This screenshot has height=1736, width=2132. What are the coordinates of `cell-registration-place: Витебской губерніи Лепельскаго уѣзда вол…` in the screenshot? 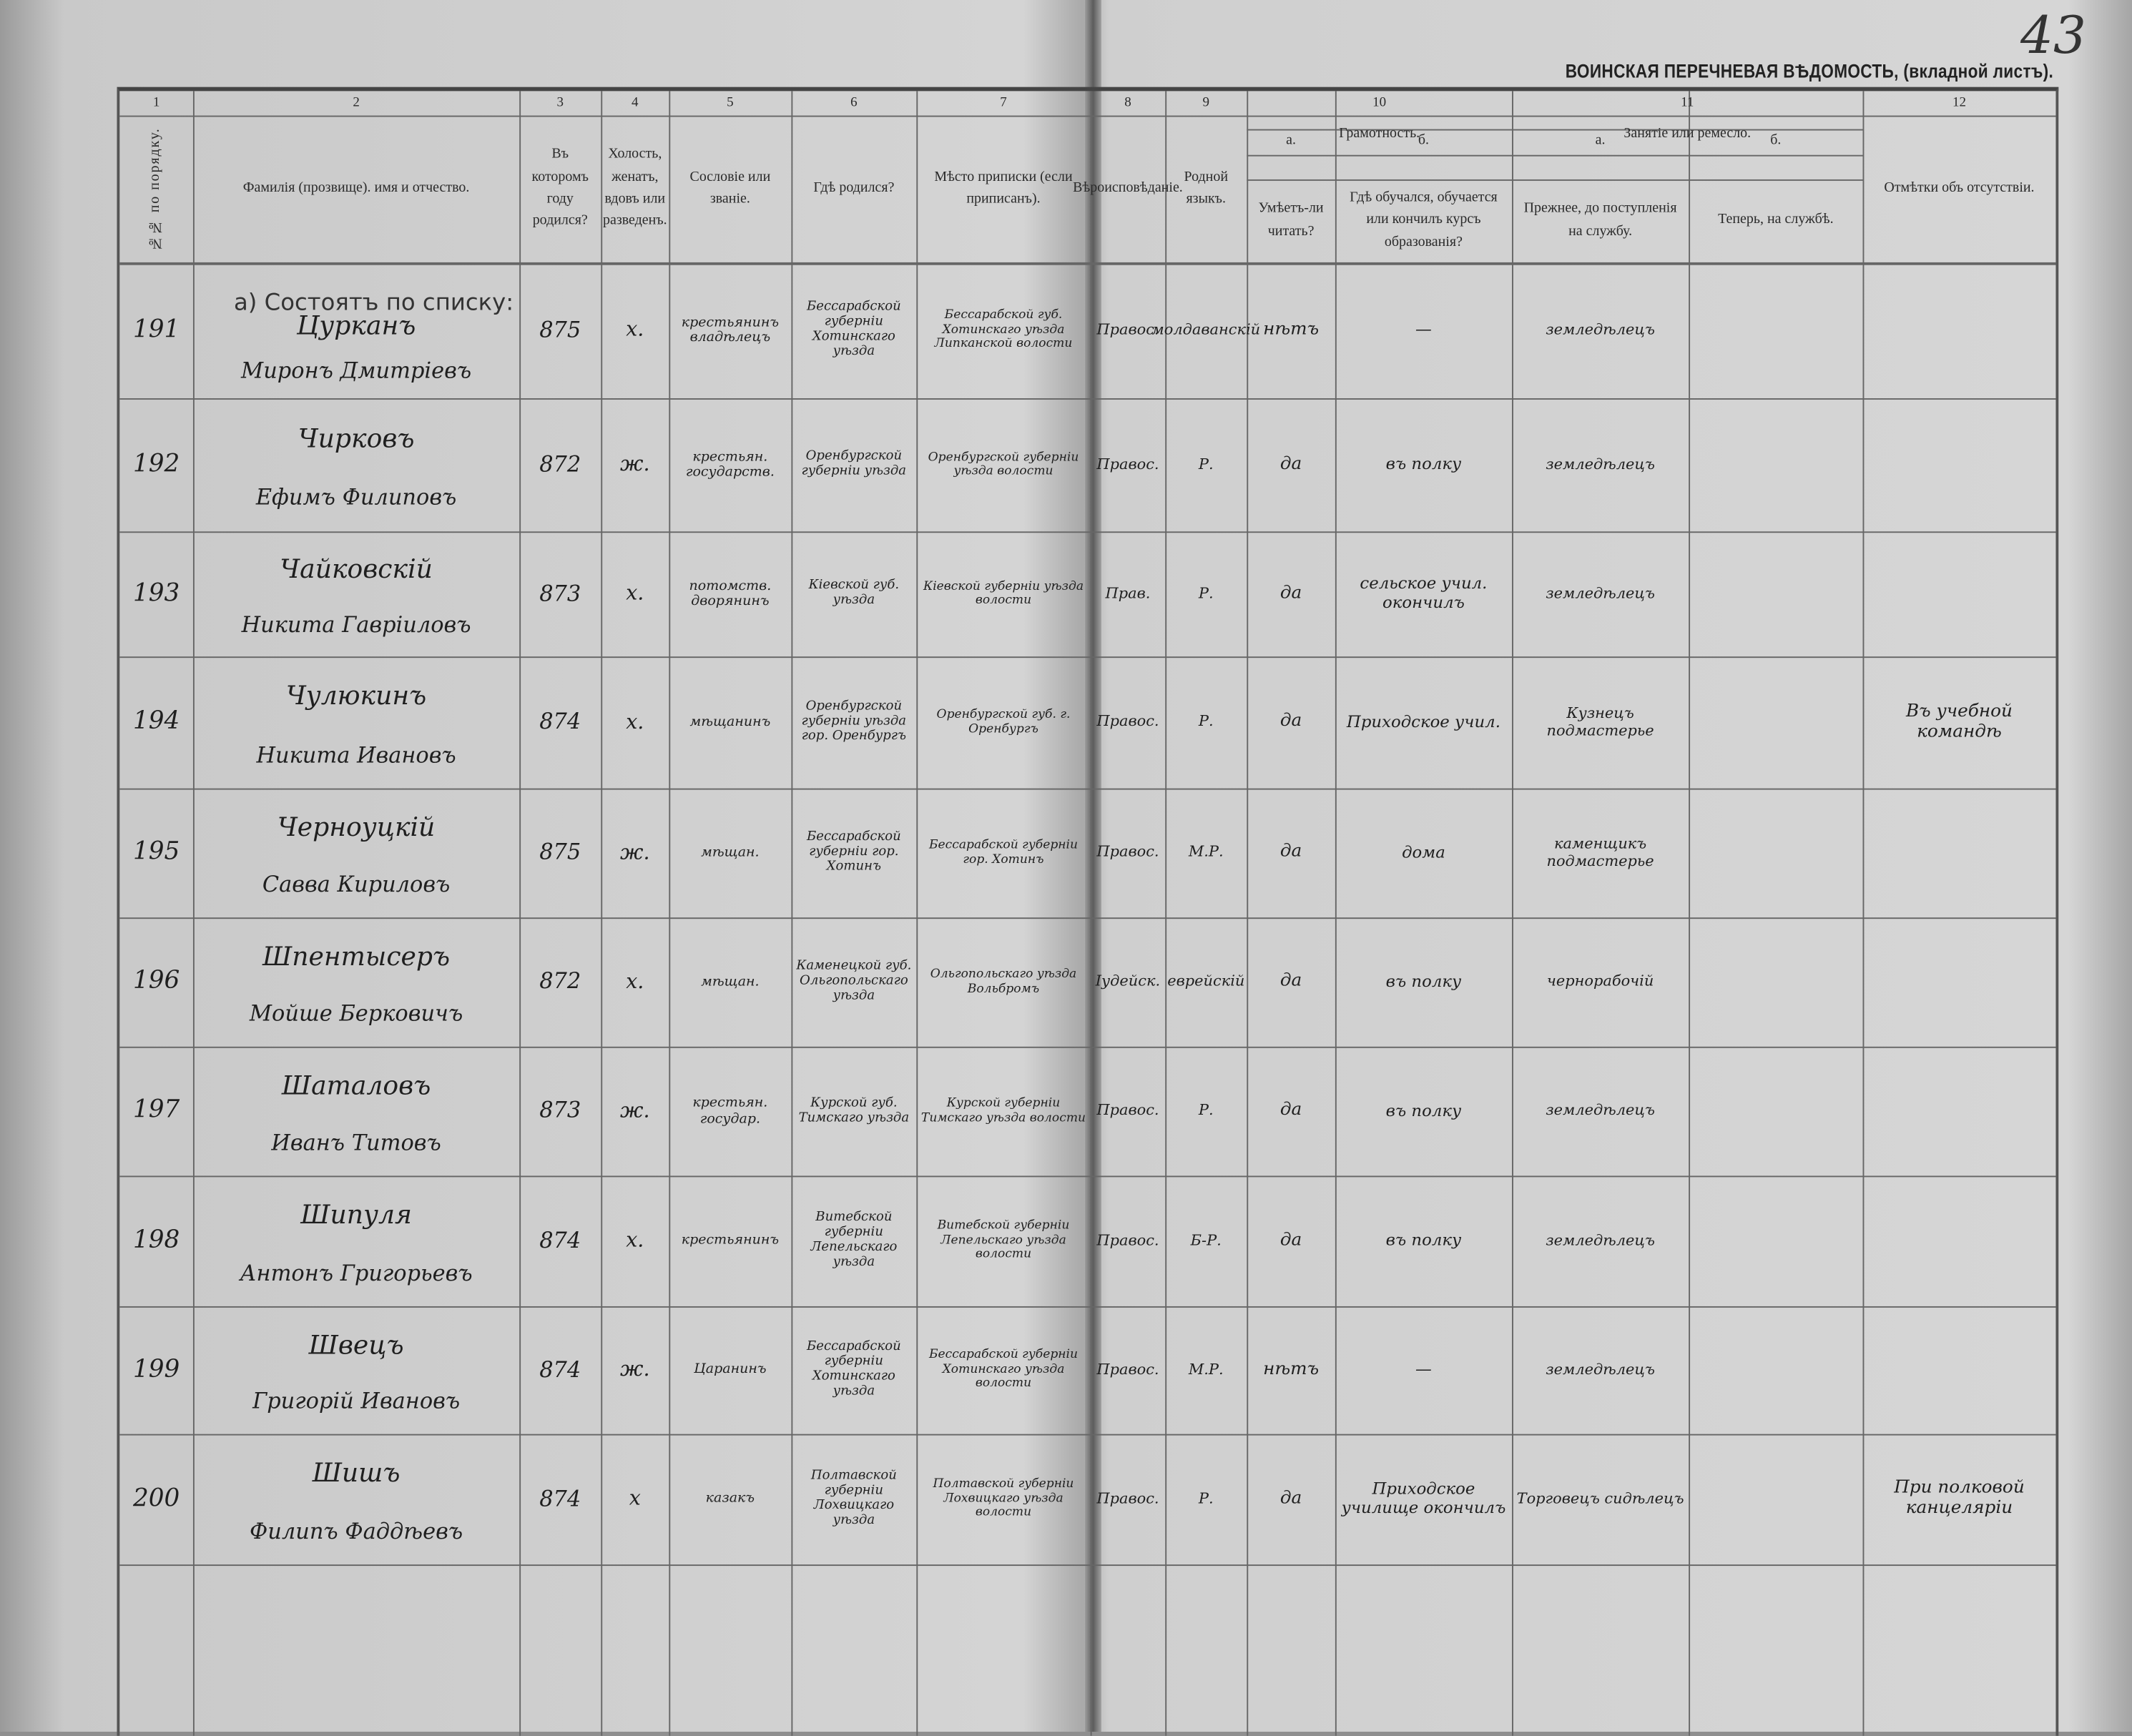 It's located at (1003, 1241).